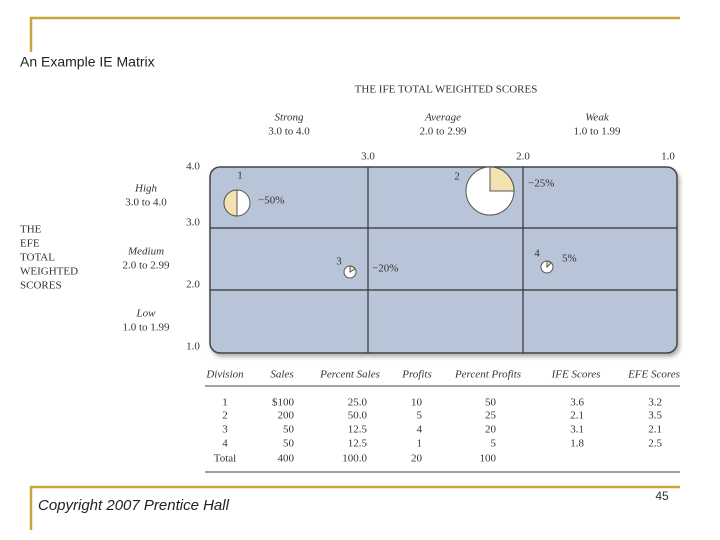 This screenshot has height=540, width=720. I want to click on column-range: 2.0 to 2.99, so click(443, 132).